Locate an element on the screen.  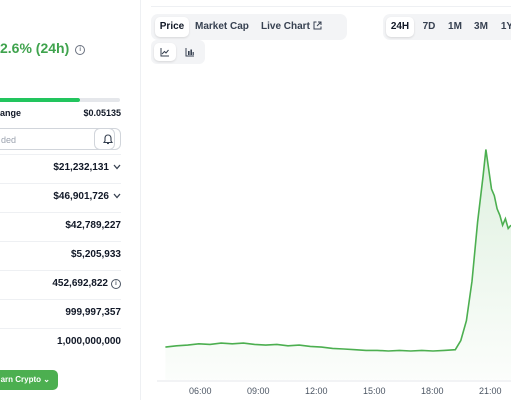
range-7d: 7D is located at coordinates (429, 27).